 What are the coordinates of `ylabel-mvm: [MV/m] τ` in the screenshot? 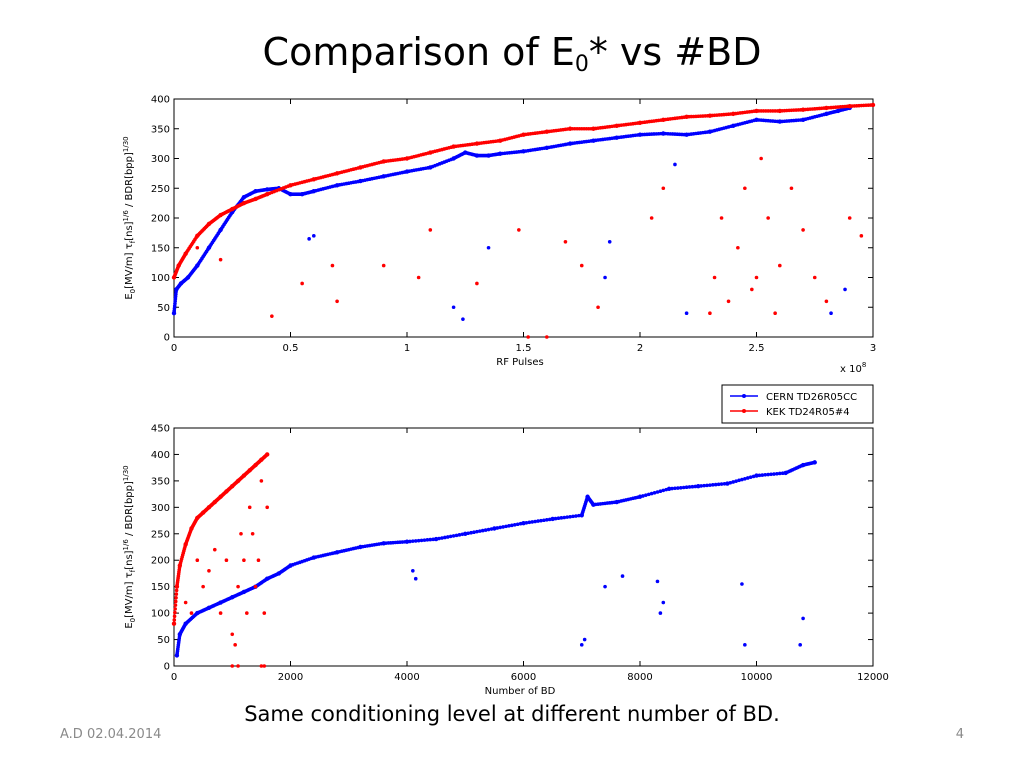 It's located at (129, 266).